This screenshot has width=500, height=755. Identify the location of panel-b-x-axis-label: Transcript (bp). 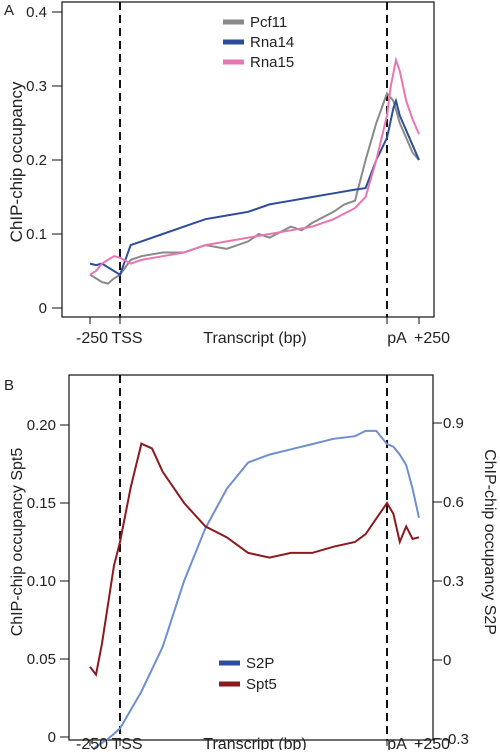
(254, 743).